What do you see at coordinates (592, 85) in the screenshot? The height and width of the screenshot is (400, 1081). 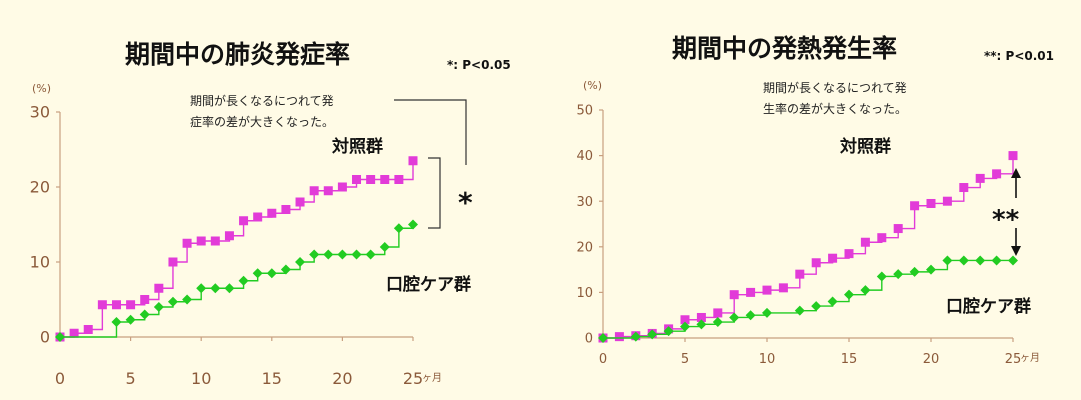 I see `chart2-unit-label: (%)` at bounding box center [592, 85].